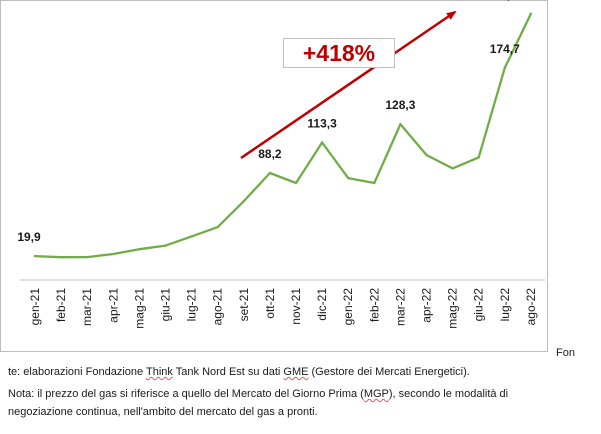  I want to click on source-note-part: te: elaborazioni Fondazione, so click(77, 372).